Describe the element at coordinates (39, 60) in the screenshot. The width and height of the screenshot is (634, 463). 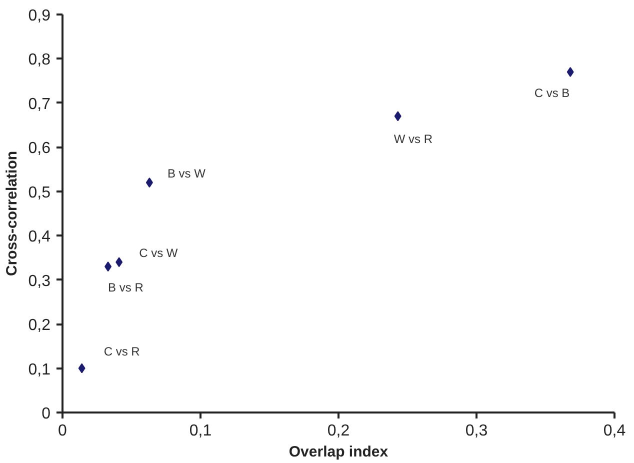
I see `y-tick-label: 0,8` at that location.